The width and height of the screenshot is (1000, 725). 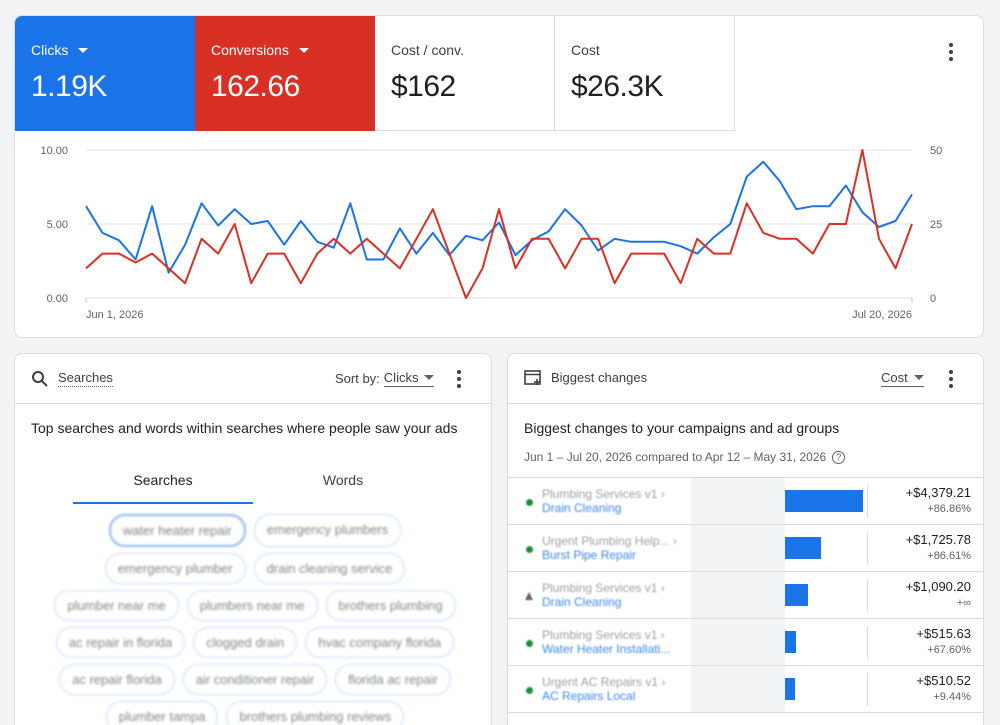 What do you see at coordinates (329, 568) in the screenshot?
I see `search-term-chip: drain cleaning service` at bounding box center [329, 568].